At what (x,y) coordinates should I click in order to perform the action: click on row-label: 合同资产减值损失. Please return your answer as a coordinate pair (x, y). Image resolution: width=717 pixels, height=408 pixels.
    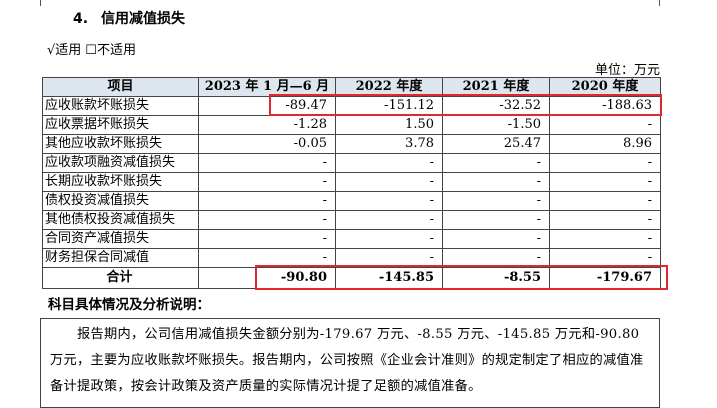
    Looking at the image, I should click on (120, 239).